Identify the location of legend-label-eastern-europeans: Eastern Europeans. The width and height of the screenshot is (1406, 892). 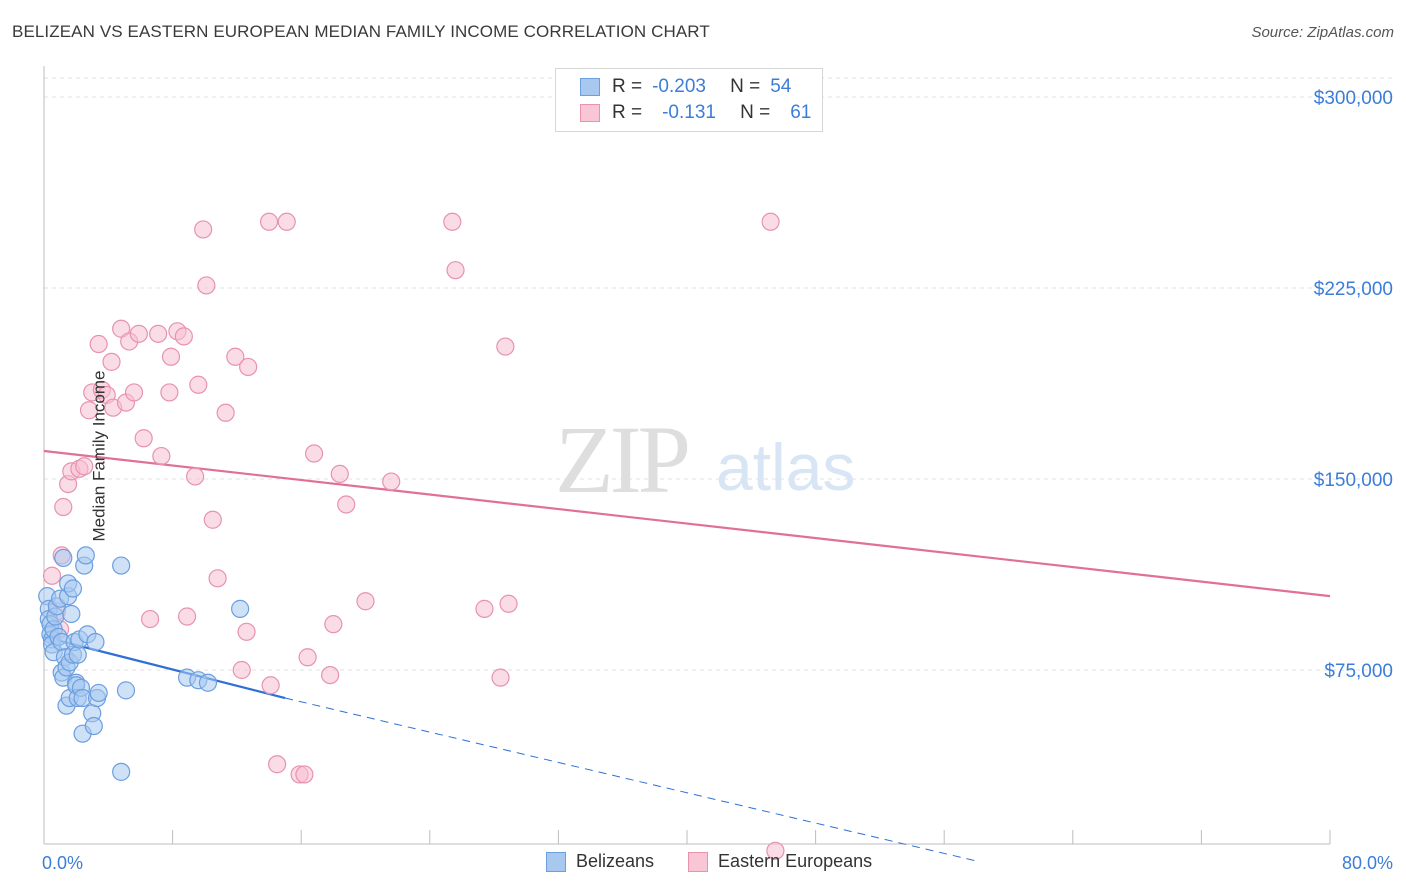
(795, 861).